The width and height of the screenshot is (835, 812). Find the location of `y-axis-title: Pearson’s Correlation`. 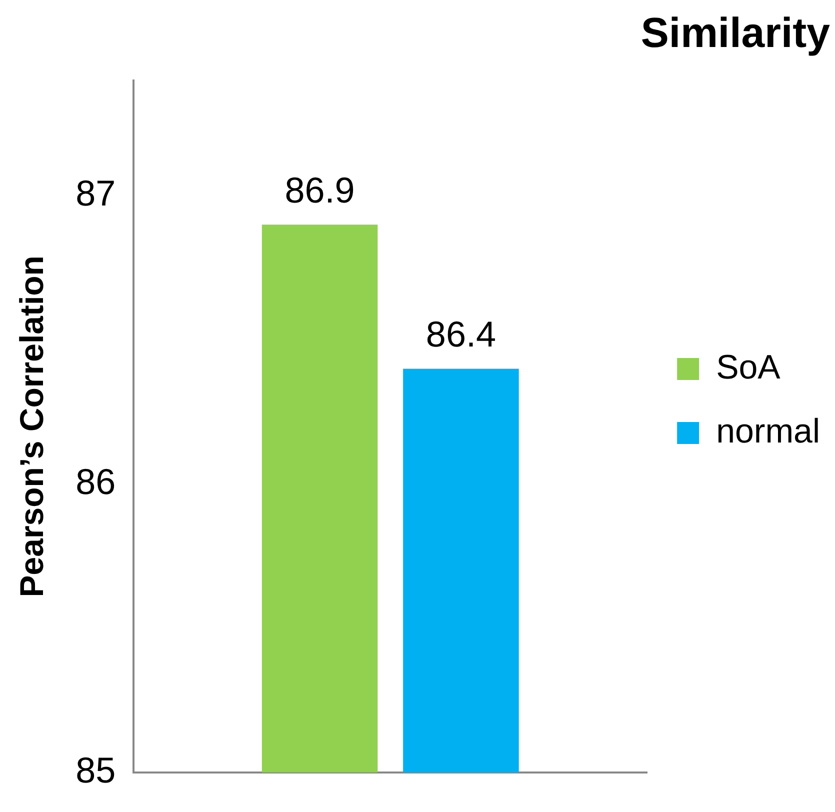

y-axis-title: Pearson’s Correlation is located at coordinates (31, 427).